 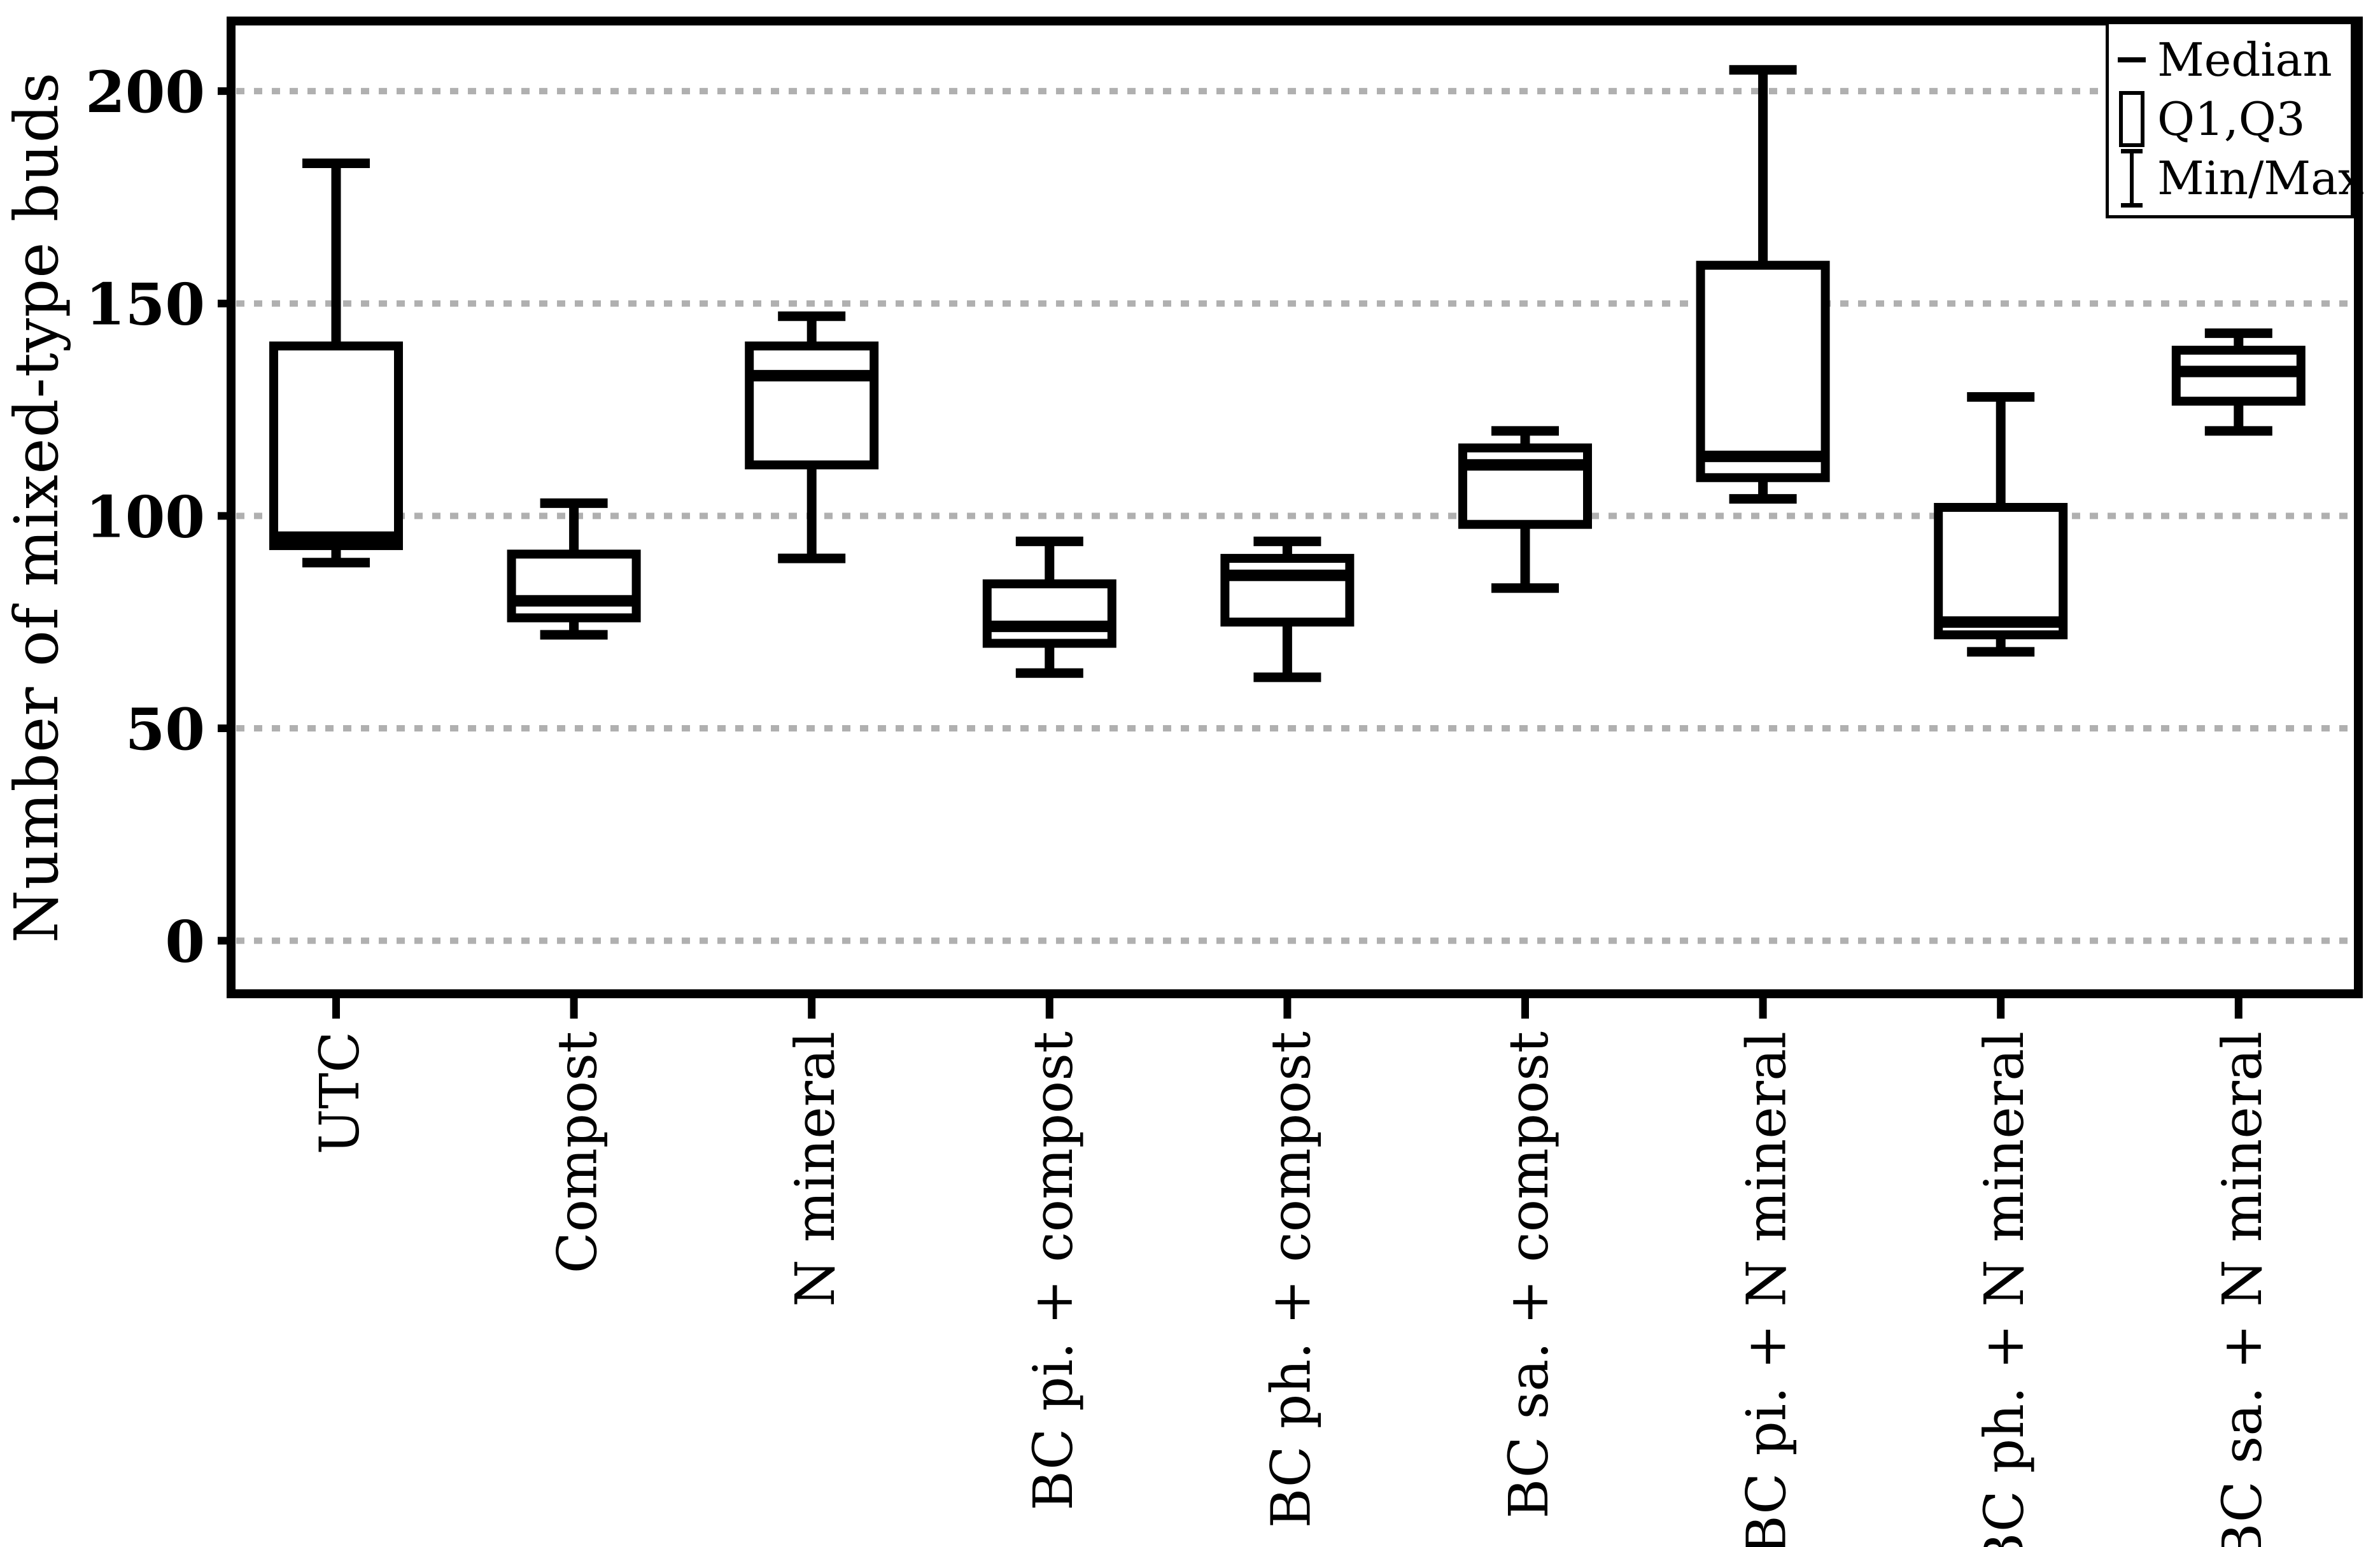 What do you see at coordinates (2131, 178) in the screenshot?
I see `whisker-icon` at bounding box center [2131, 178].